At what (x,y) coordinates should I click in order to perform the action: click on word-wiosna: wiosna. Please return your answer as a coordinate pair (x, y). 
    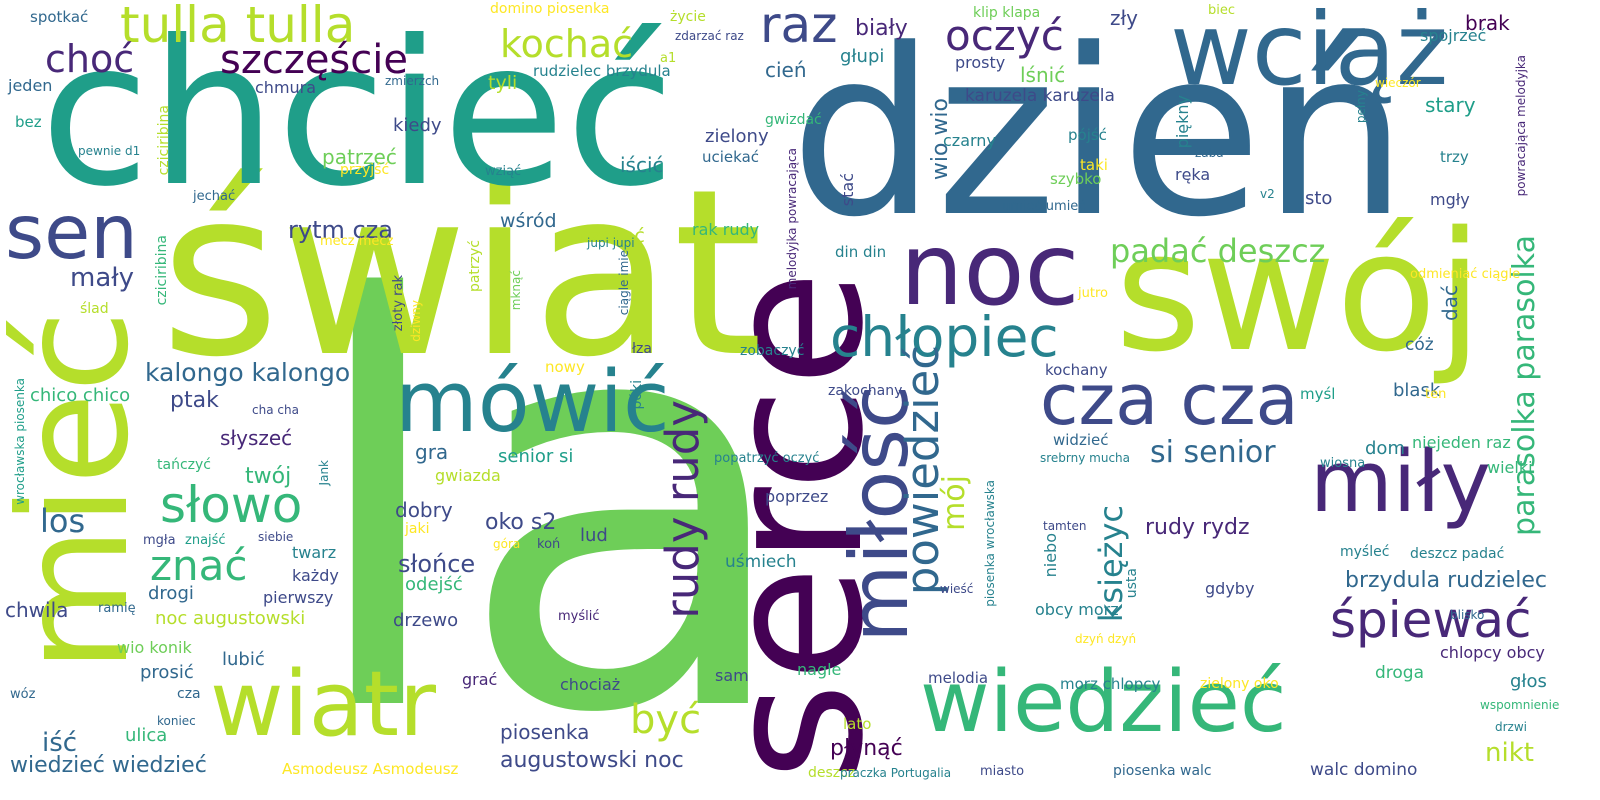
    Looking at the image, I should click on (1343, 463).